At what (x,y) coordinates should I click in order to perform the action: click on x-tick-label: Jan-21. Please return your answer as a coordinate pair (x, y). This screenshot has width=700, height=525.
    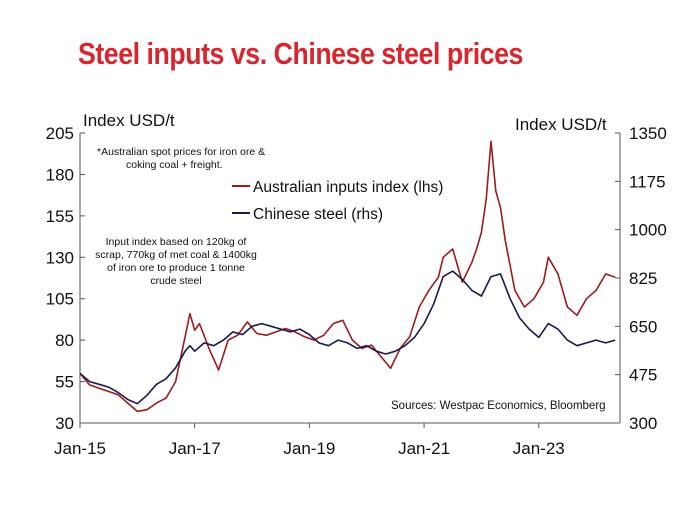
    Looking at the image, I should click on (424, 448).